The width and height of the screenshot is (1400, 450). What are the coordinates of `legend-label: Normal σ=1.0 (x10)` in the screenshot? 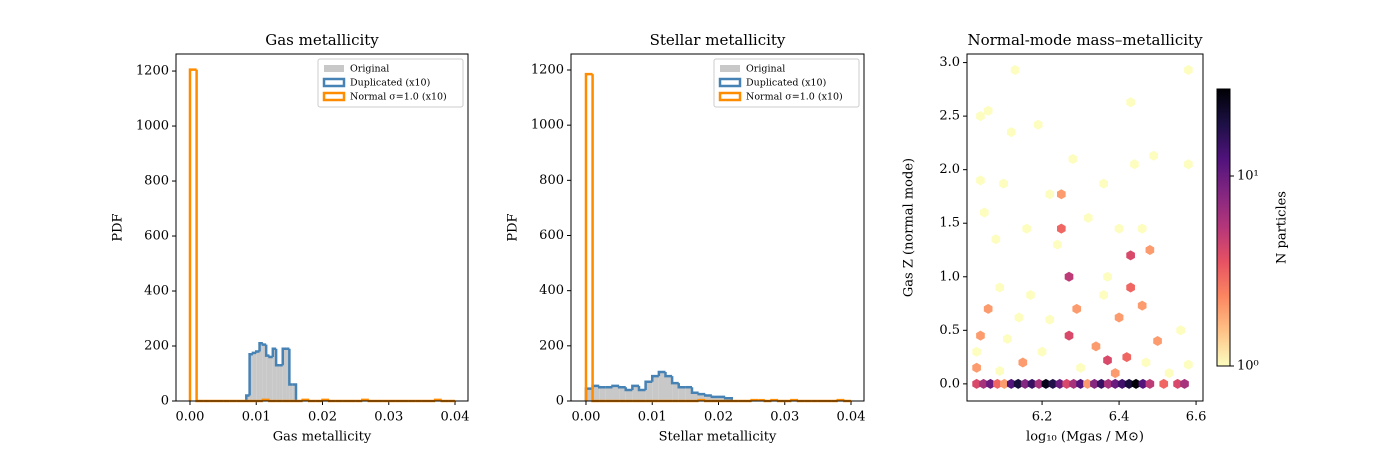 It's located at (794, 97).